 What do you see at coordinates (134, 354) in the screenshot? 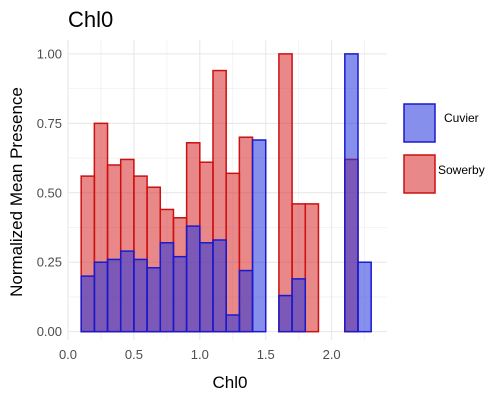
I see `x-tick-label: 0.5` at bounding box center [134, 354].